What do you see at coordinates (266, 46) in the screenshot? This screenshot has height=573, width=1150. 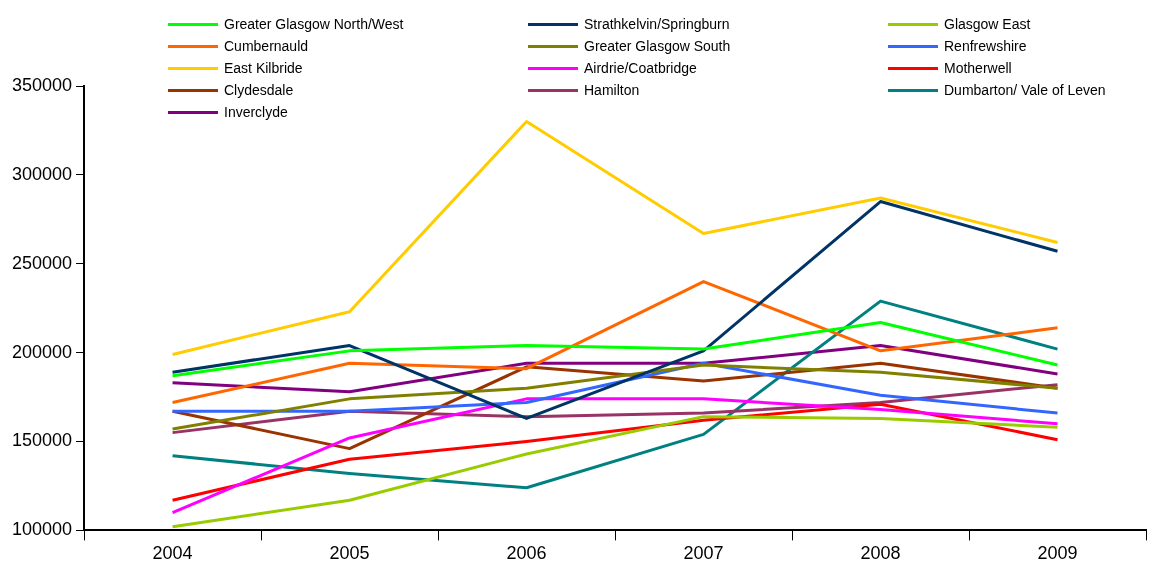 I see `legend-label: Cumbernauld` at bounding box center [266, 46].